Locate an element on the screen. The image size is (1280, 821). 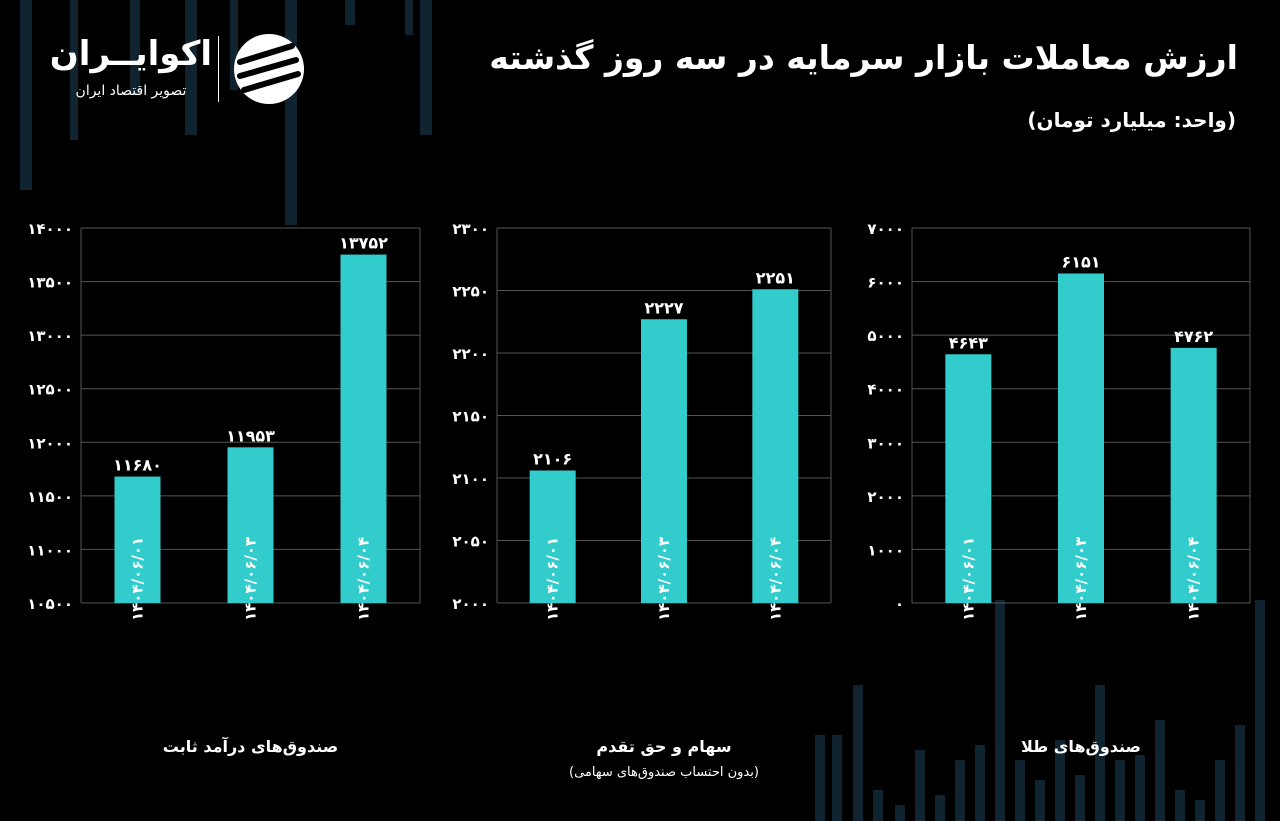
chart-title-1: صندوق‌های درآمد ثابت is located at coordinates (250, 746).